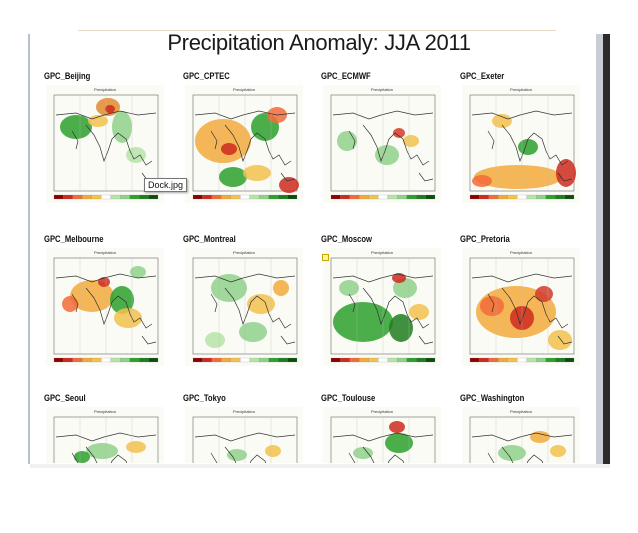  Describe the element at coordinates (204, 398) in the screenshot. I see `panel-label: GPC_Tokyo` at that location.